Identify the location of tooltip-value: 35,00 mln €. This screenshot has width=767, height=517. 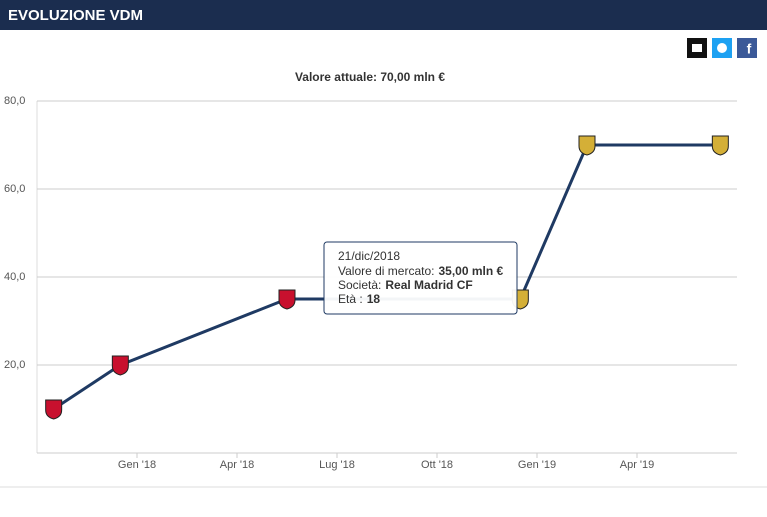
(471, 271).